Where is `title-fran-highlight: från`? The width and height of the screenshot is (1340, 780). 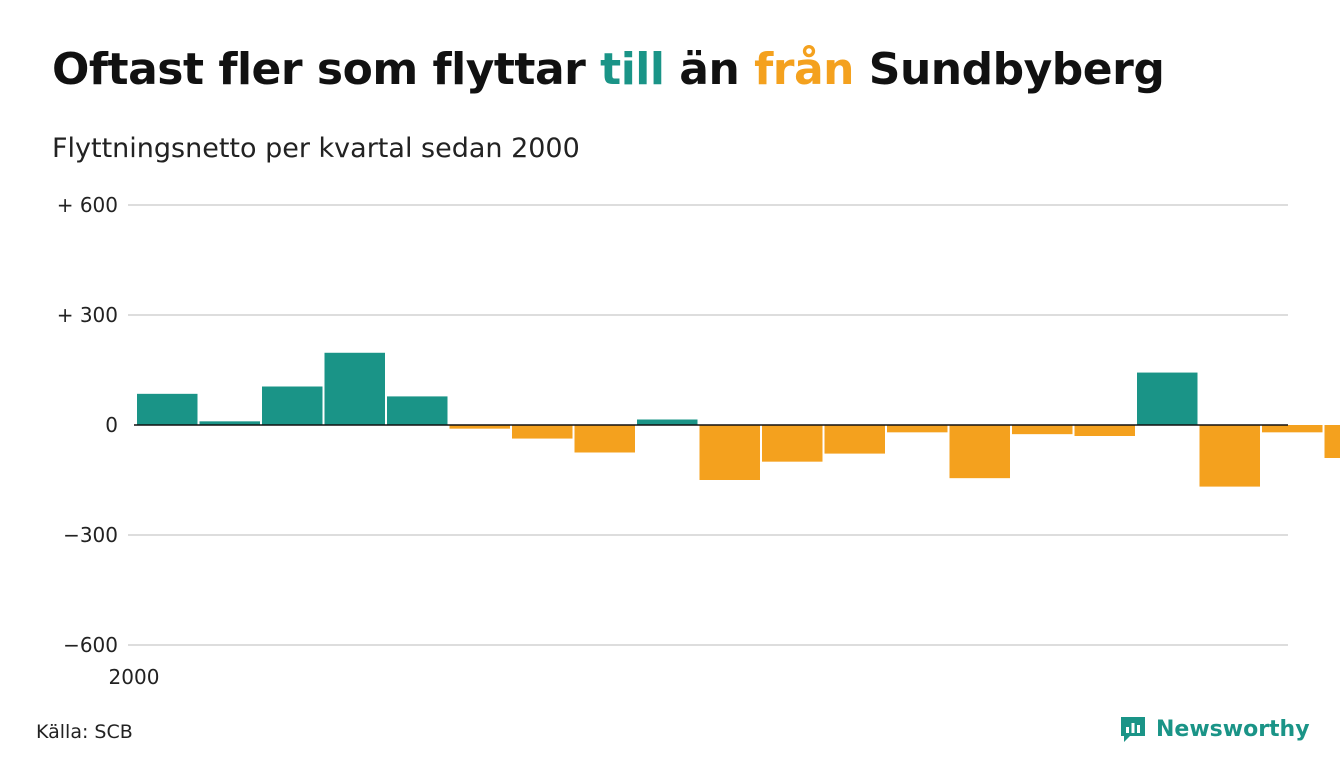
title-fran-highlight: från is located at coordinates (804, 69).